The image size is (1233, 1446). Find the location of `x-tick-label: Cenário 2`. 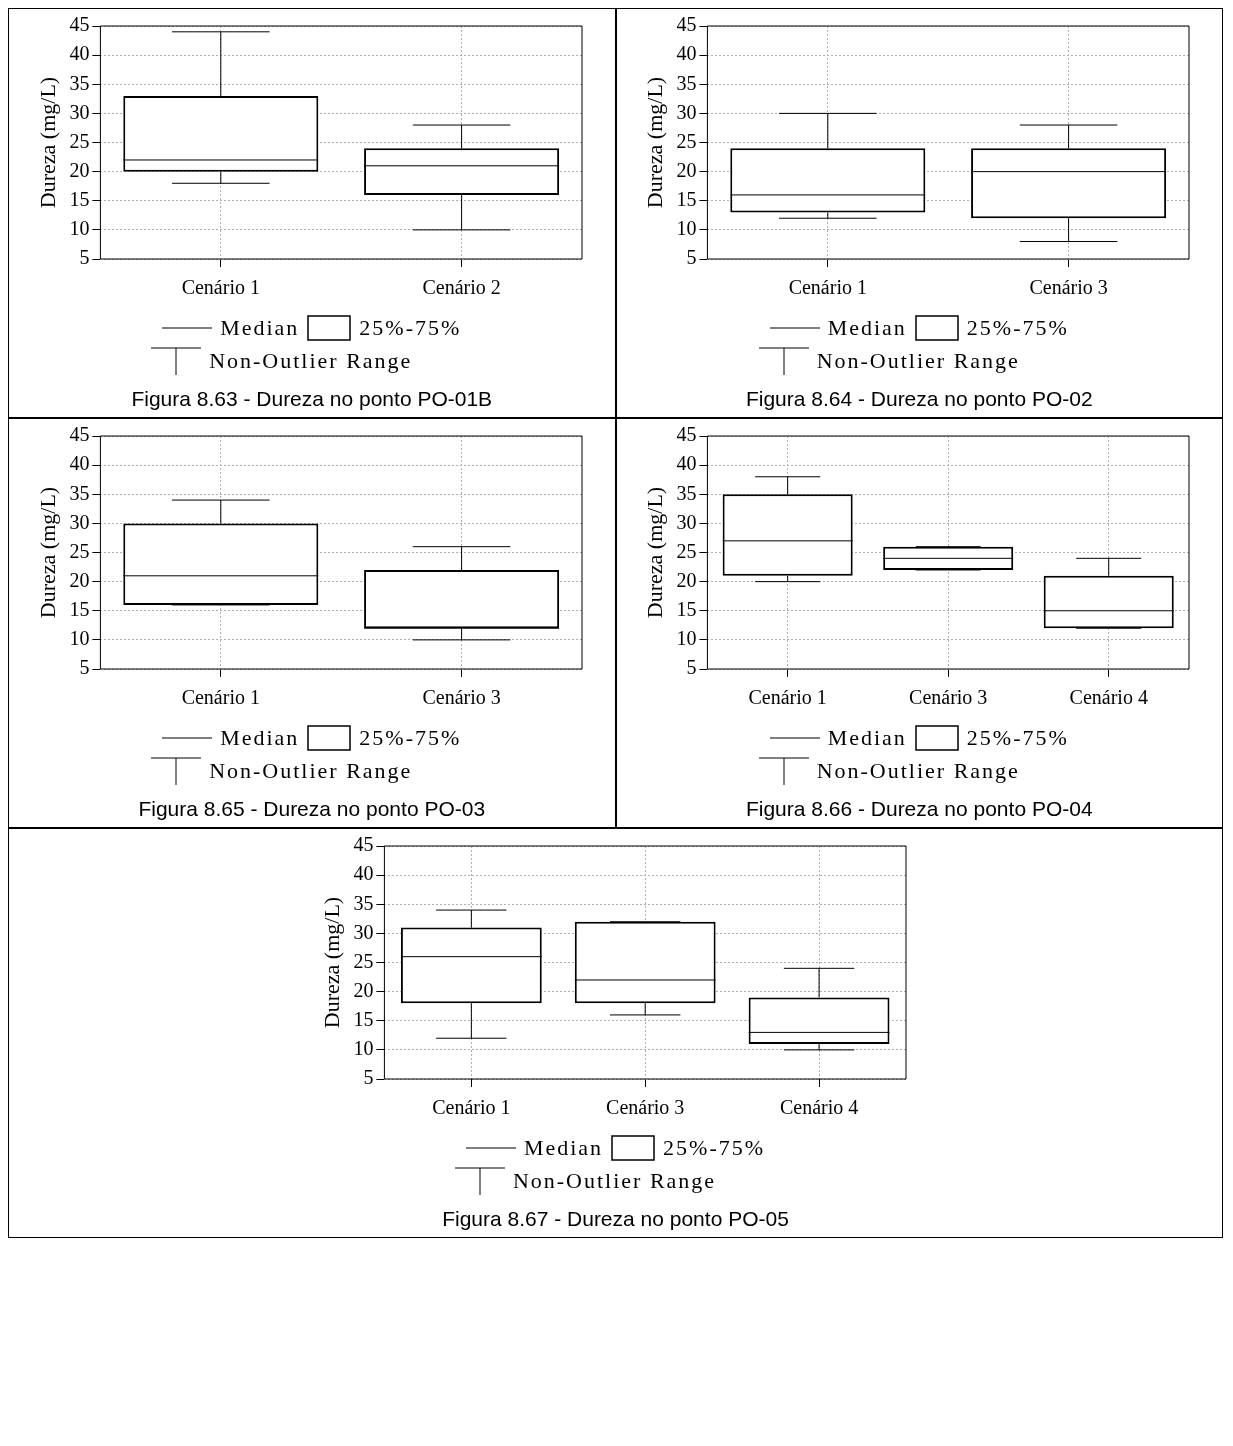

x-tick-label: Cenário 2 is located at coordinates (461, 287).